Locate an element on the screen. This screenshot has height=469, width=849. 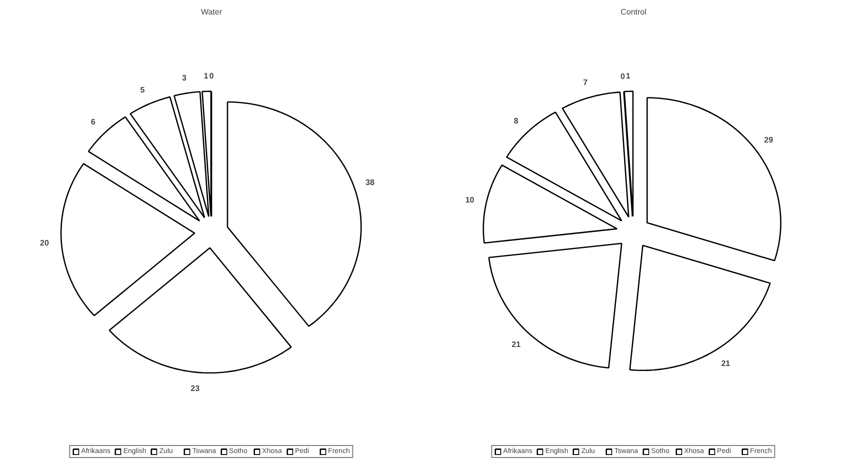
data-label: 6 is located at coordinates (93, 121).